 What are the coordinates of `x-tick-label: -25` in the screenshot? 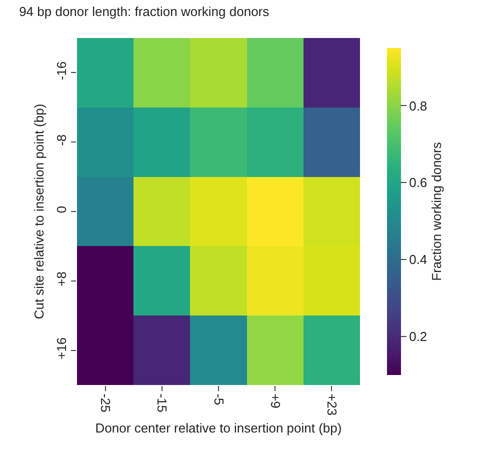 It's located at (106, 403).